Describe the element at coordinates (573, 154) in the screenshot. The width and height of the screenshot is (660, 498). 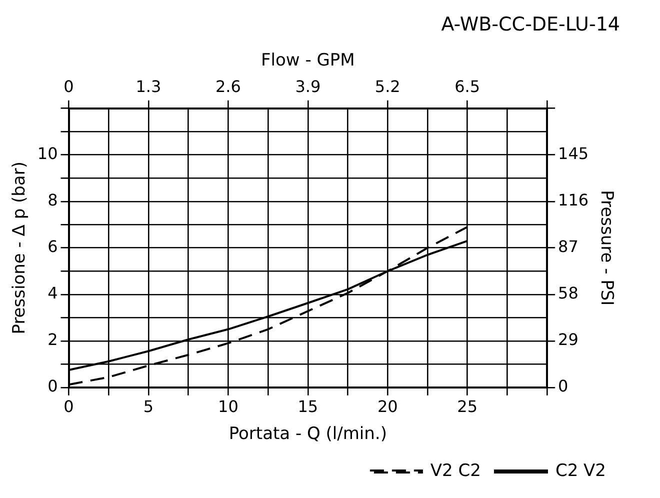
I see `y2-tick-label: 145` at that location.